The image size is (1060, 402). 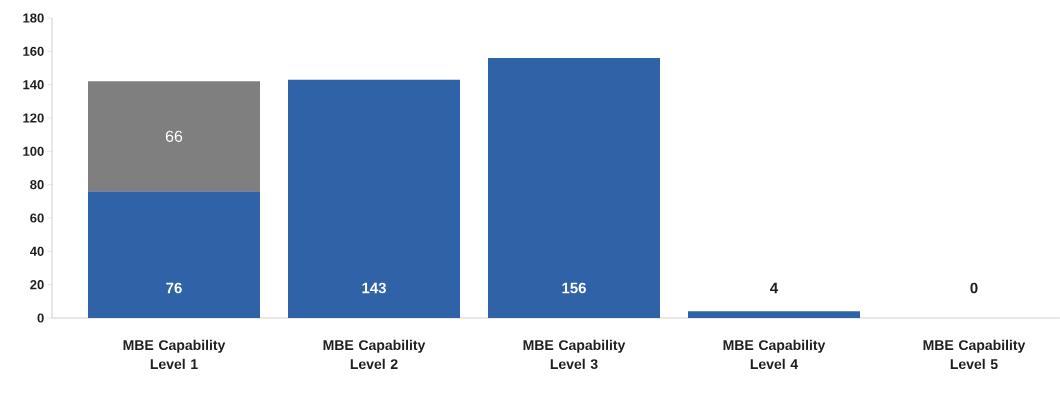 I want to click on y-tick-label: 100, so click(x=33, y=151).